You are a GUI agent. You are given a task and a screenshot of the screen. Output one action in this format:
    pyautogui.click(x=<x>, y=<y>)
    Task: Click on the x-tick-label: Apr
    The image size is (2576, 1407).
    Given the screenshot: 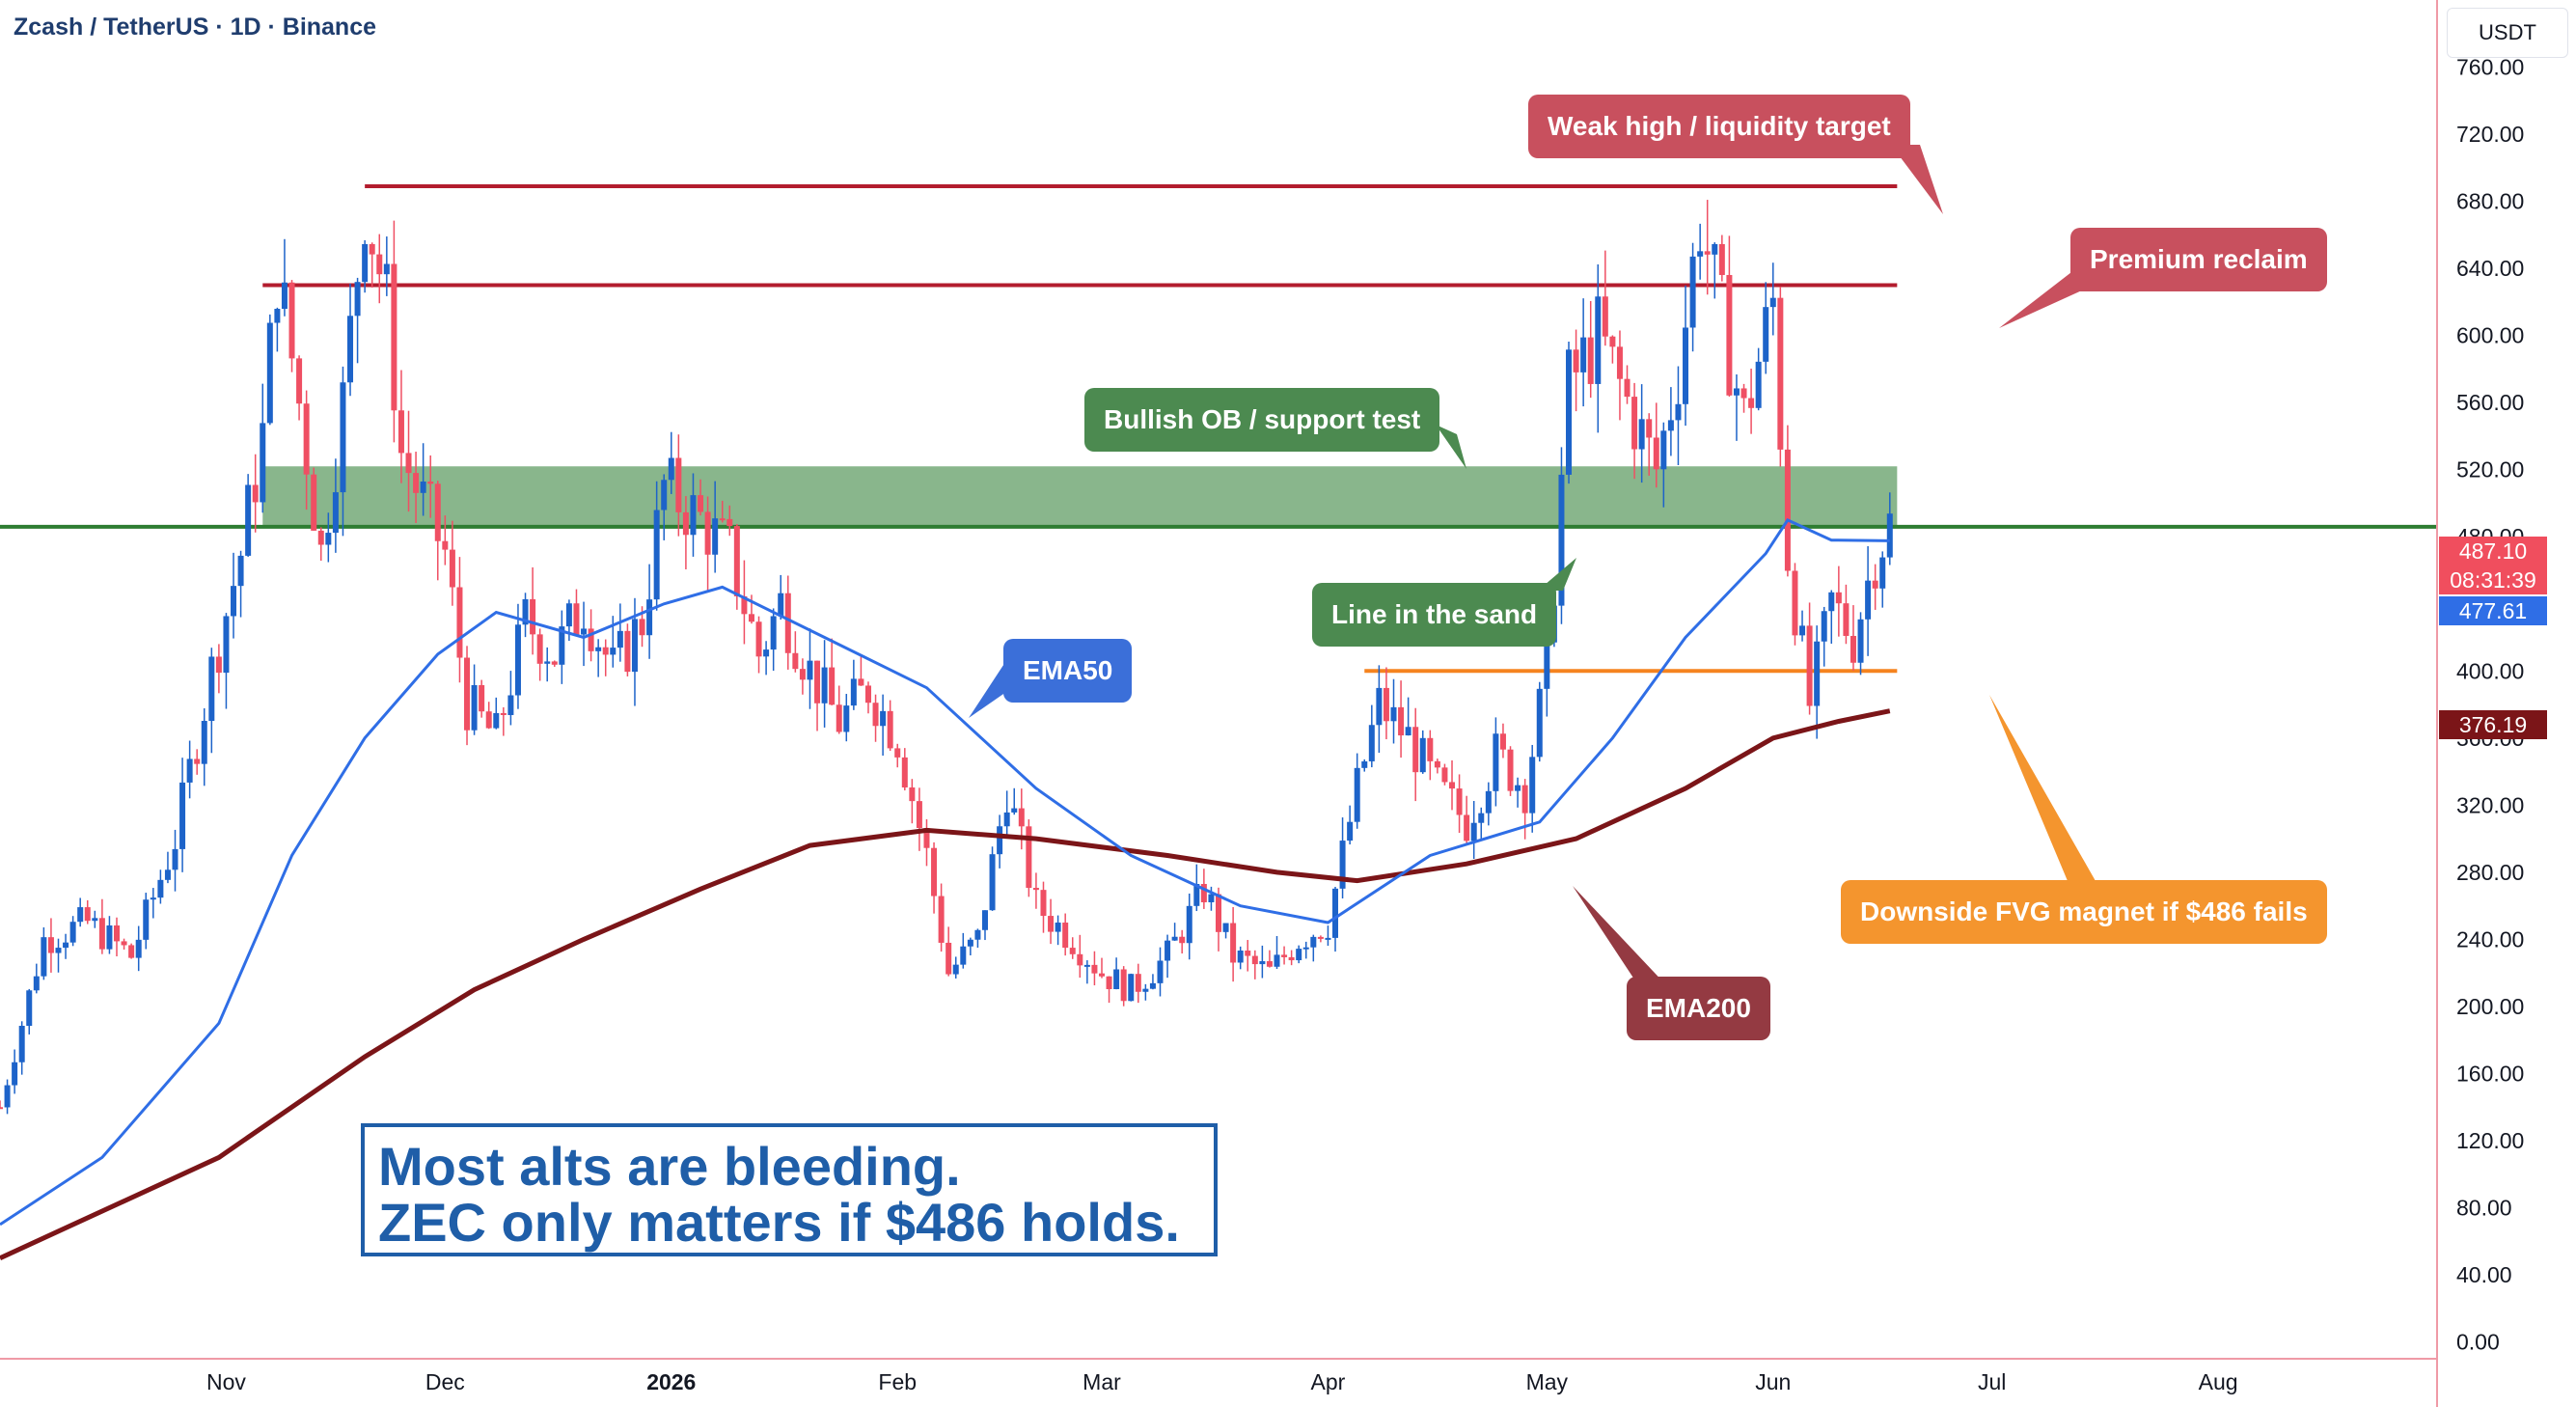 What is the action you would take?
    pyautogui.click(x=1328, y=1381)
    